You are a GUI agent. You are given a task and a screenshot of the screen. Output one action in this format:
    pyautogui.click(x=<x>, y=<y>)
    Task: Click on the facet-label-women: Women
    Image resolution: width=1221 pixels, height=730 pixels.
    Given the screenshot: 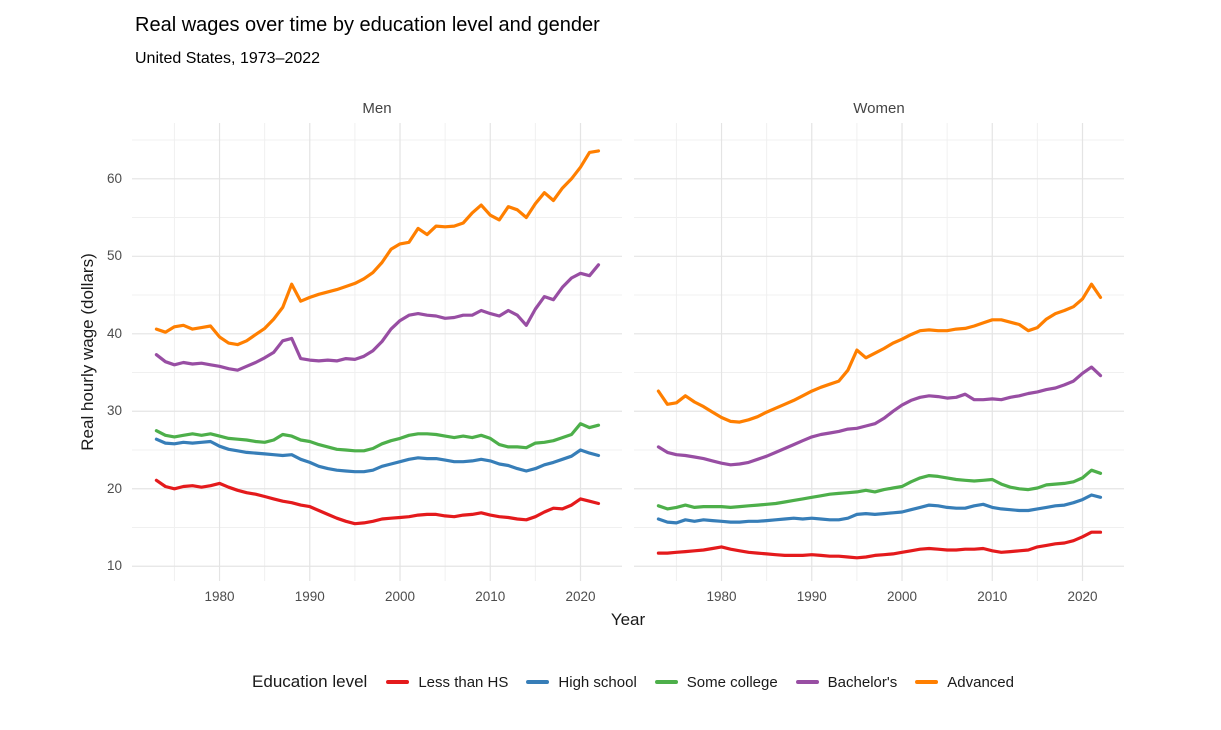 What is the action you would take?
    pyautogui.click(x=879, y=108)
    